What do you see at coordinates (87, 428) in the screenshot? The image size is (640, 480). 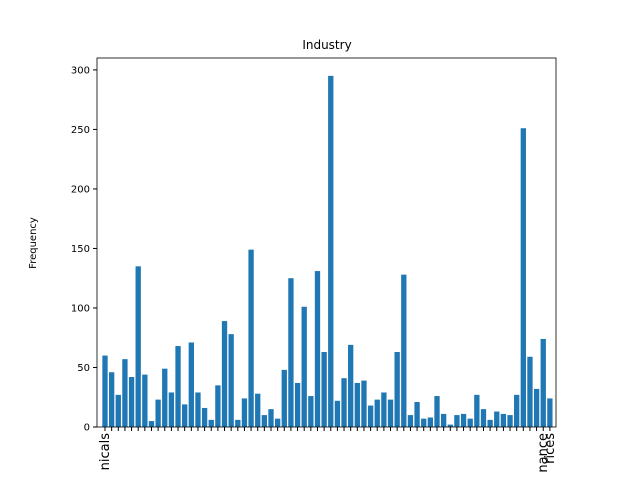 I see `y-tick-label: 0` at bounding box center [87, 428].